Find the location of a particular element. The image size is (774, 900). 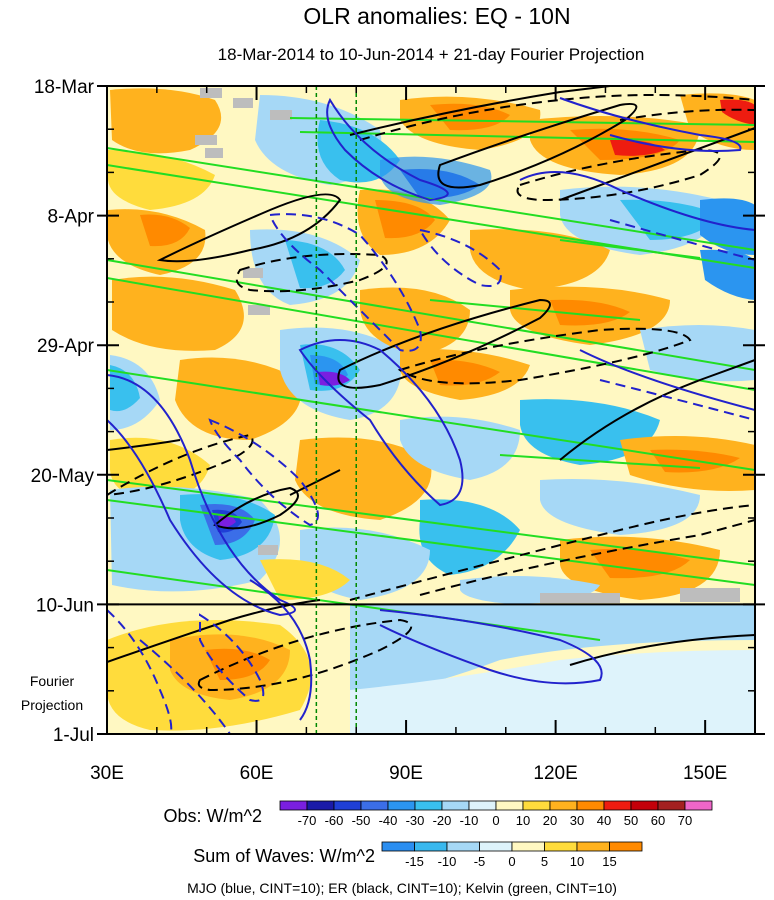

colorbar-level-label: 40 is located at coordinates (604, 820).